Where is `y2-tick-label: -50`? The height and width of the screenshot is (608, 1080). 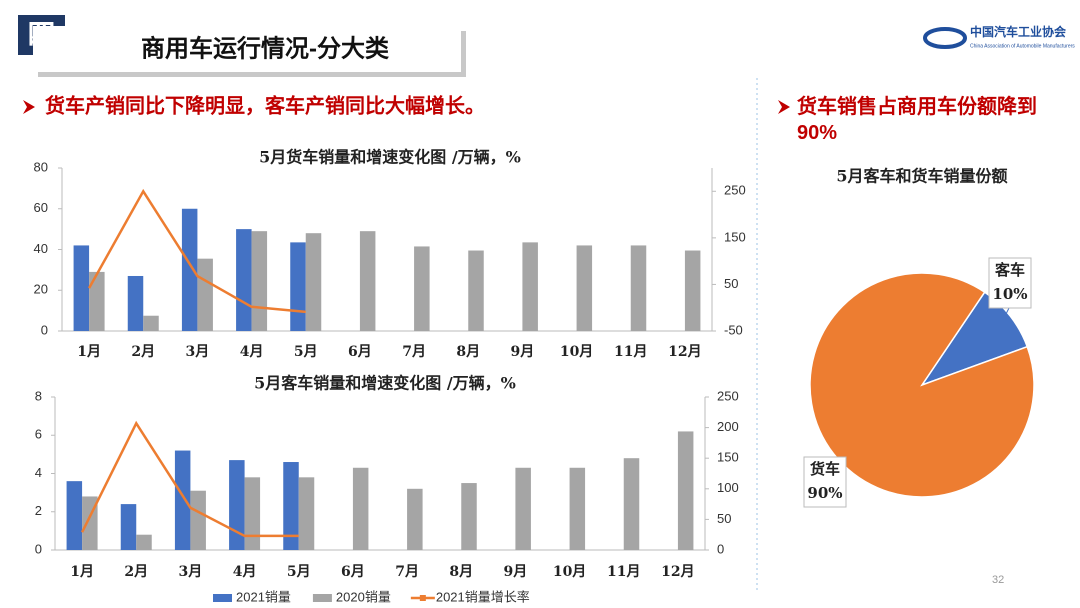
y2-tick-label: -50 is located at coordinates (733, 329).